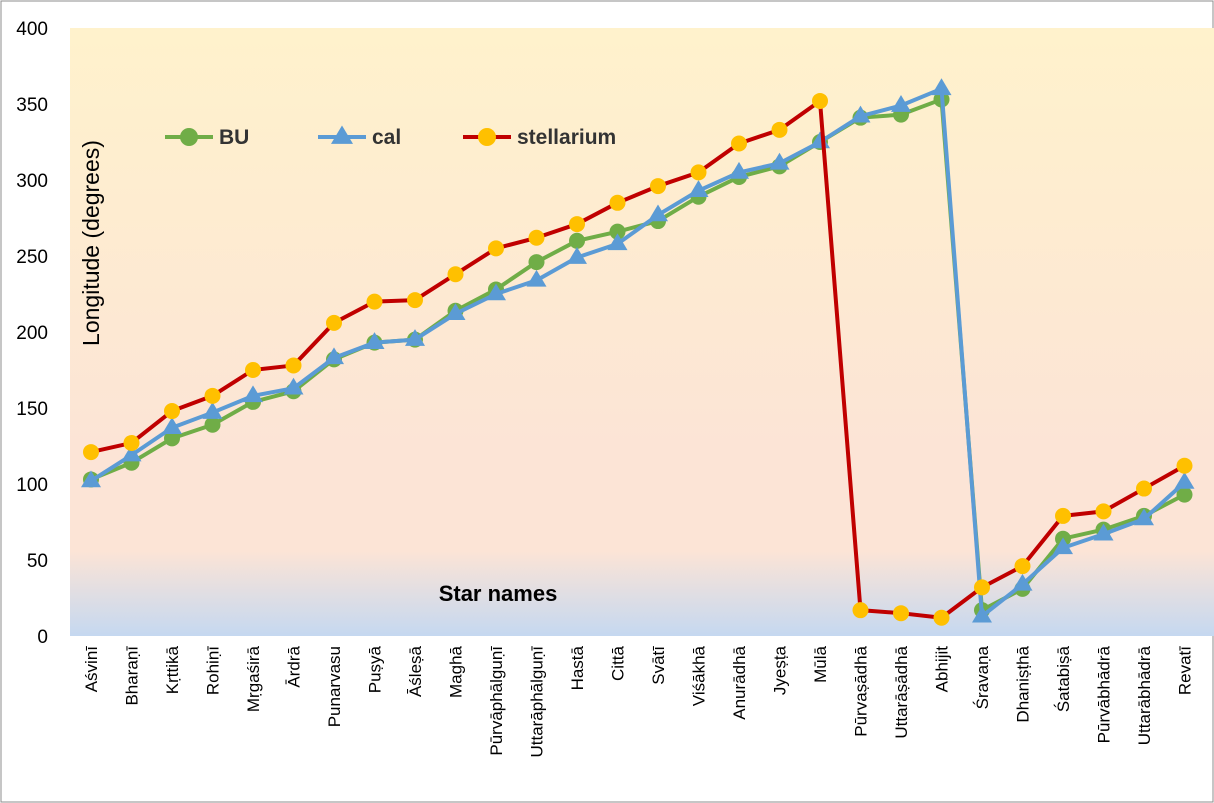 This screenshot has height=803, width=1214. Describe the element at coordinates (901, 691) in the screenshot. I see `x-tick-label: Uttarāṣādhā` at that location.